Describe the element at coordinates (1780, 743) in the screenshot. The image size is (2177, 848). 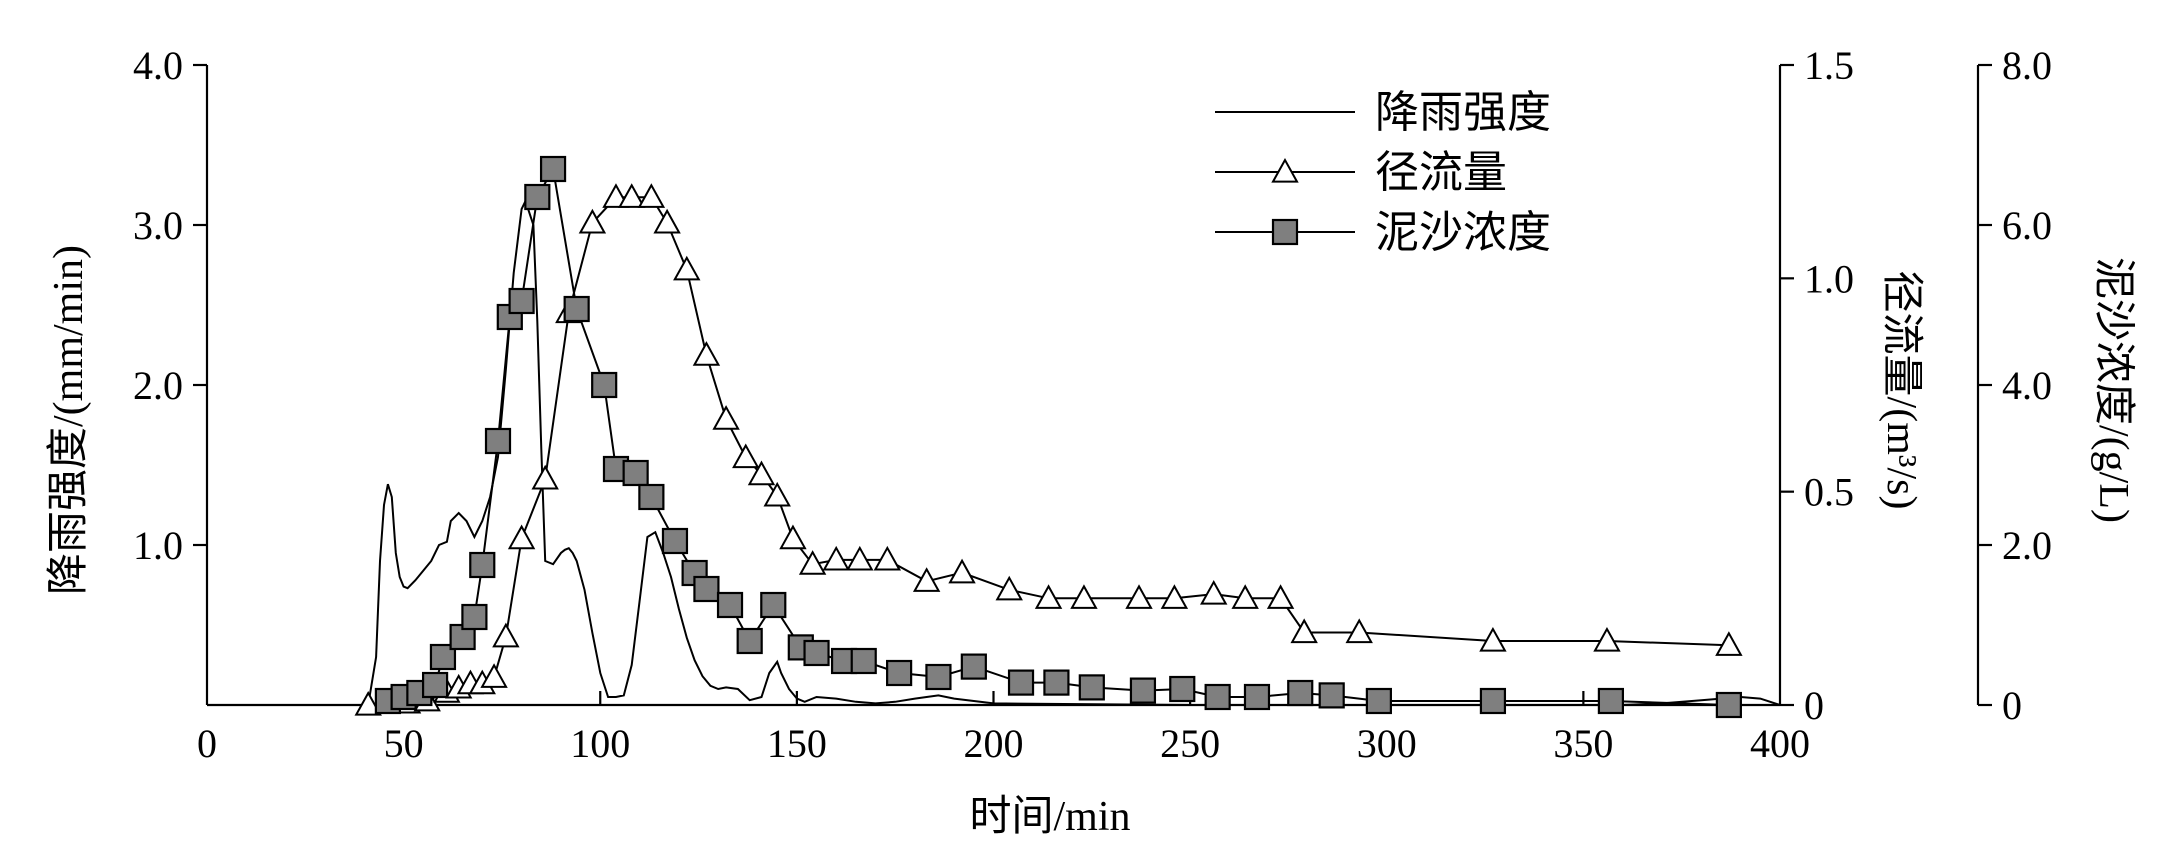
I see `x-tick-label: 400` at that location.